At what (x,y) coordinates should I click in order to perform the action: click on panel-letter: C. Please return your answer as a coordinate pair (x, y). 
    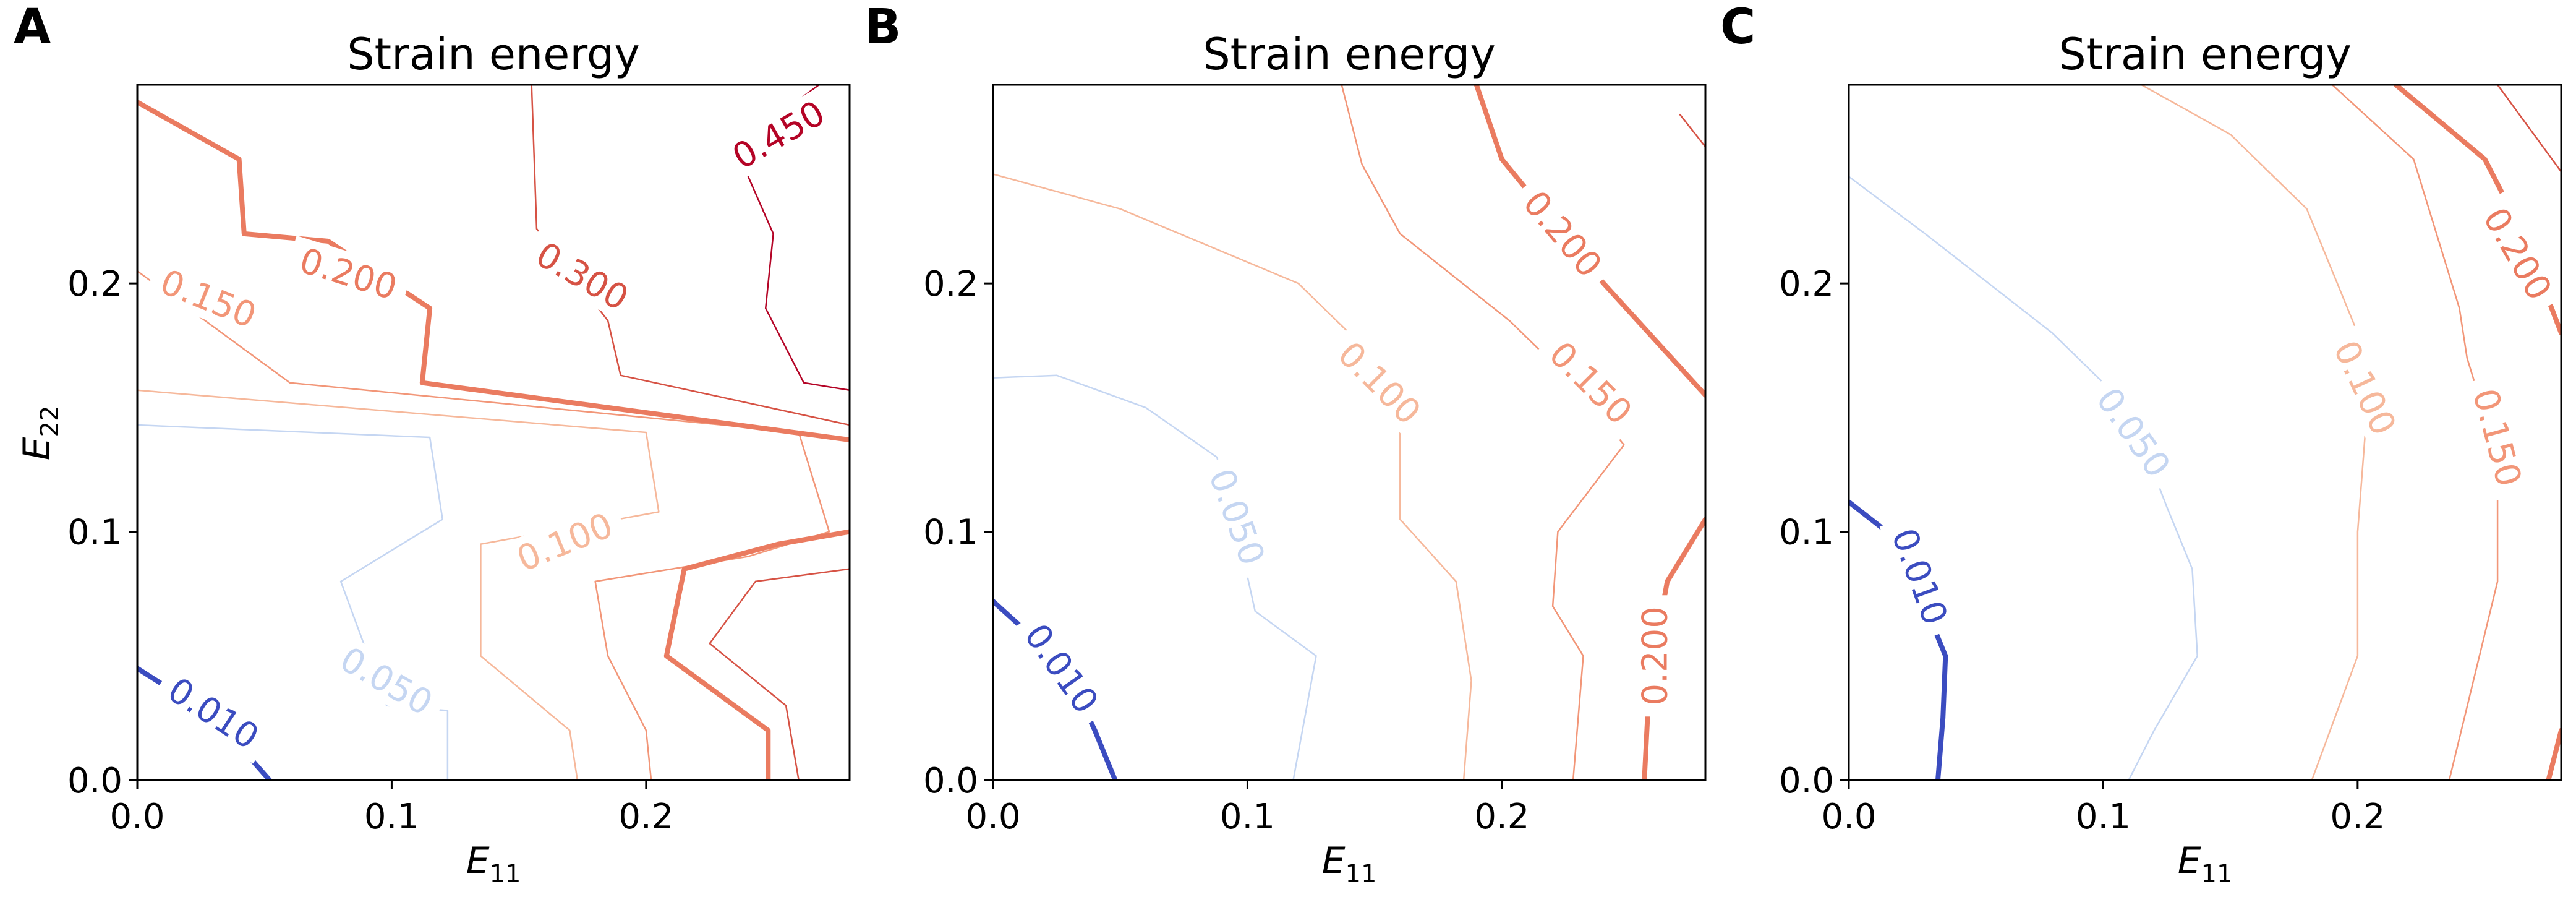
    Looking at the image, I should click on (1737, 27).